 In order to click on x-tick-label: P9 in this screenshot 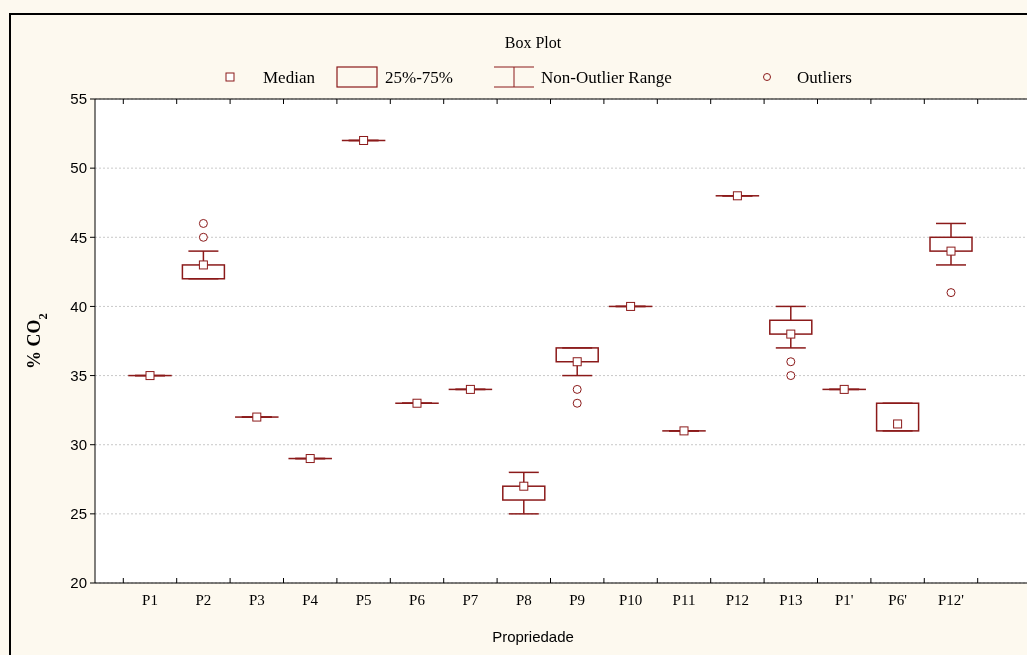, I will do `click(577, 600)`.